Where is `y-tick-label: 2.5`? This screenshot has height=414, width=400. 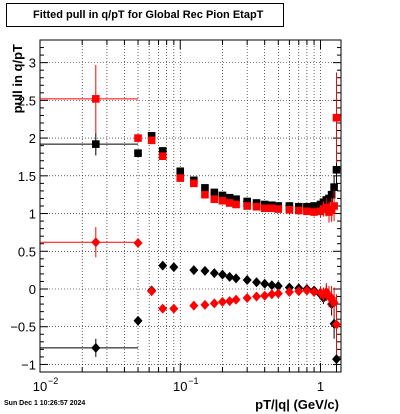
y-tick-label: 2.5 is located at coordinates (27, 100).